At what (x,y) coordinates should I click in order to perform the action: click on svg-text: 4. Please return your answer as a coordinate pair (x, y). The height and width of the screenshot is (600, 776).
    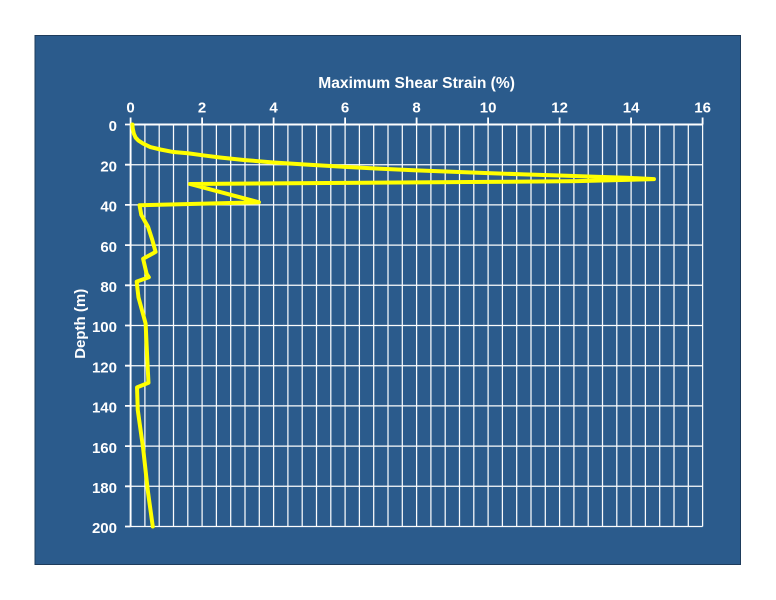
    Looking at the image, I should click on (273, 108).